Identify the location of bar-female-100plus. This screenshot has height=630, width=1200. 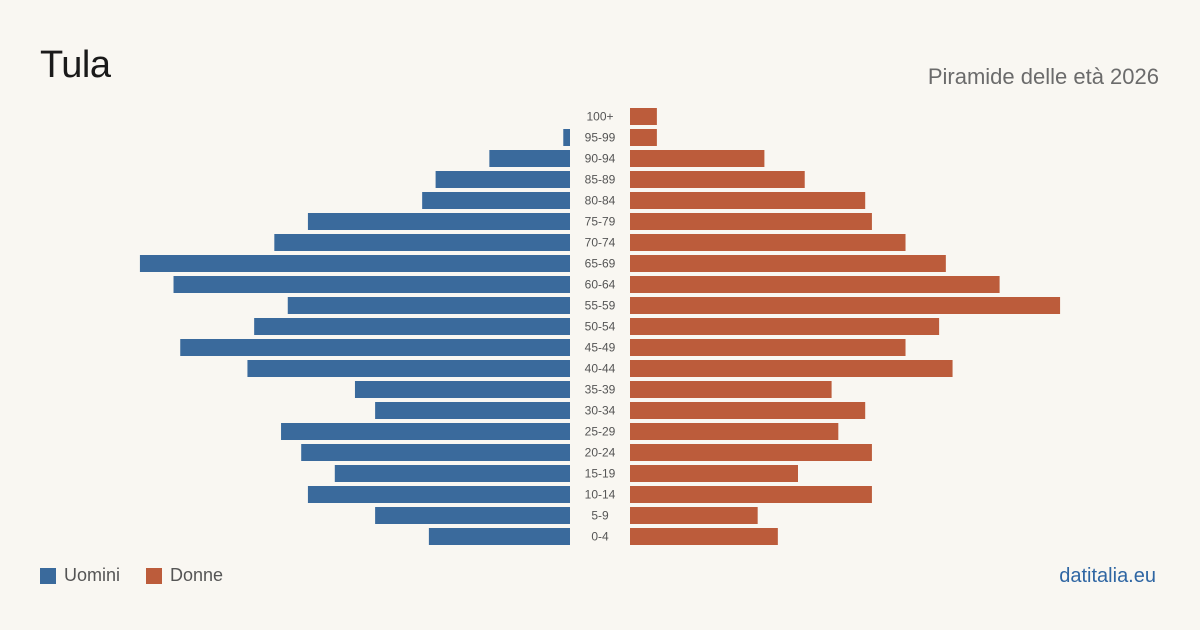
(643, 116).